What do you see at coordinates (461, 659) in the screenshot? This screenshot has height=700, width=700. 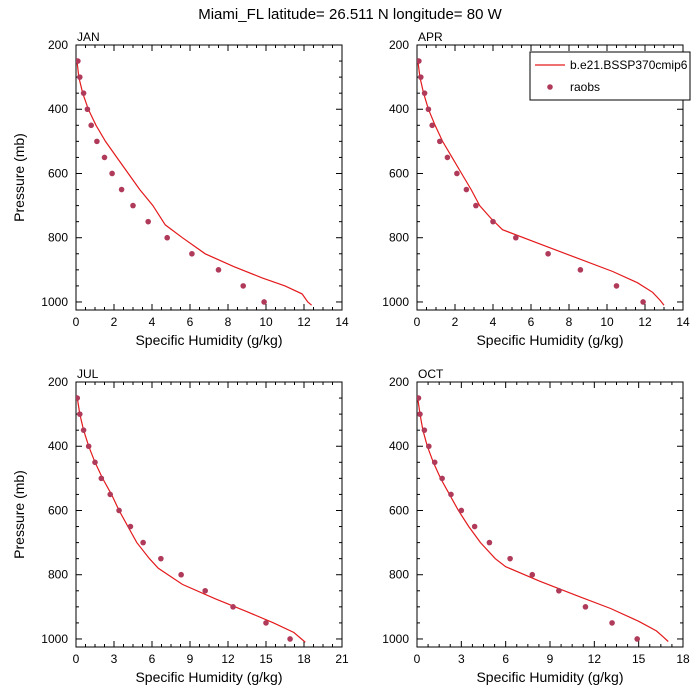 I see `x-tick-label: 3` at bounding box center [461, 659].